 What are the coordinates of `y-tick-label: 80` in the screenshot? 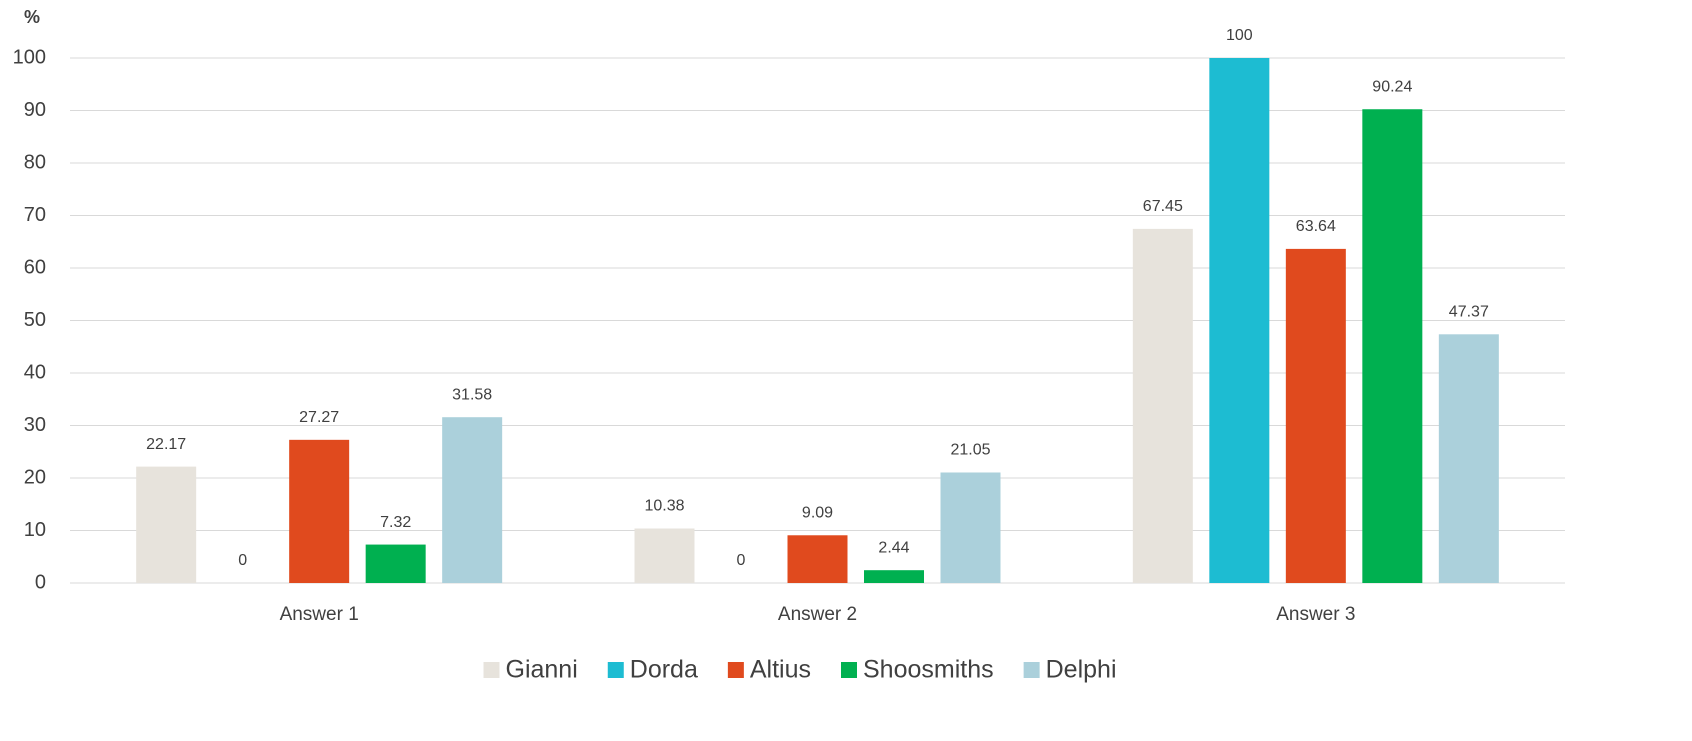 It's located at (35, 162).